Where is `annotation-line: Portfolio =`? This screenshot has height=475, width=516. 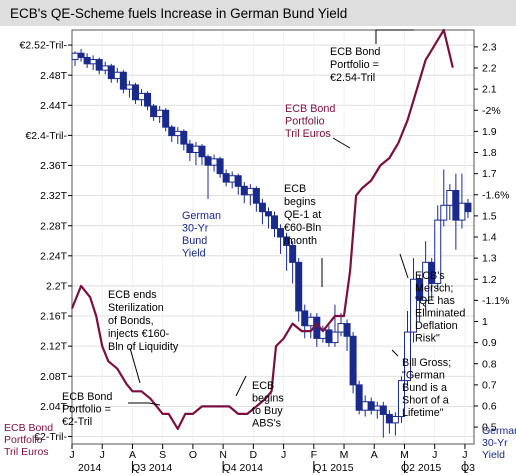
annotation-line: Portfolio = is located at coordinates (86, 410).